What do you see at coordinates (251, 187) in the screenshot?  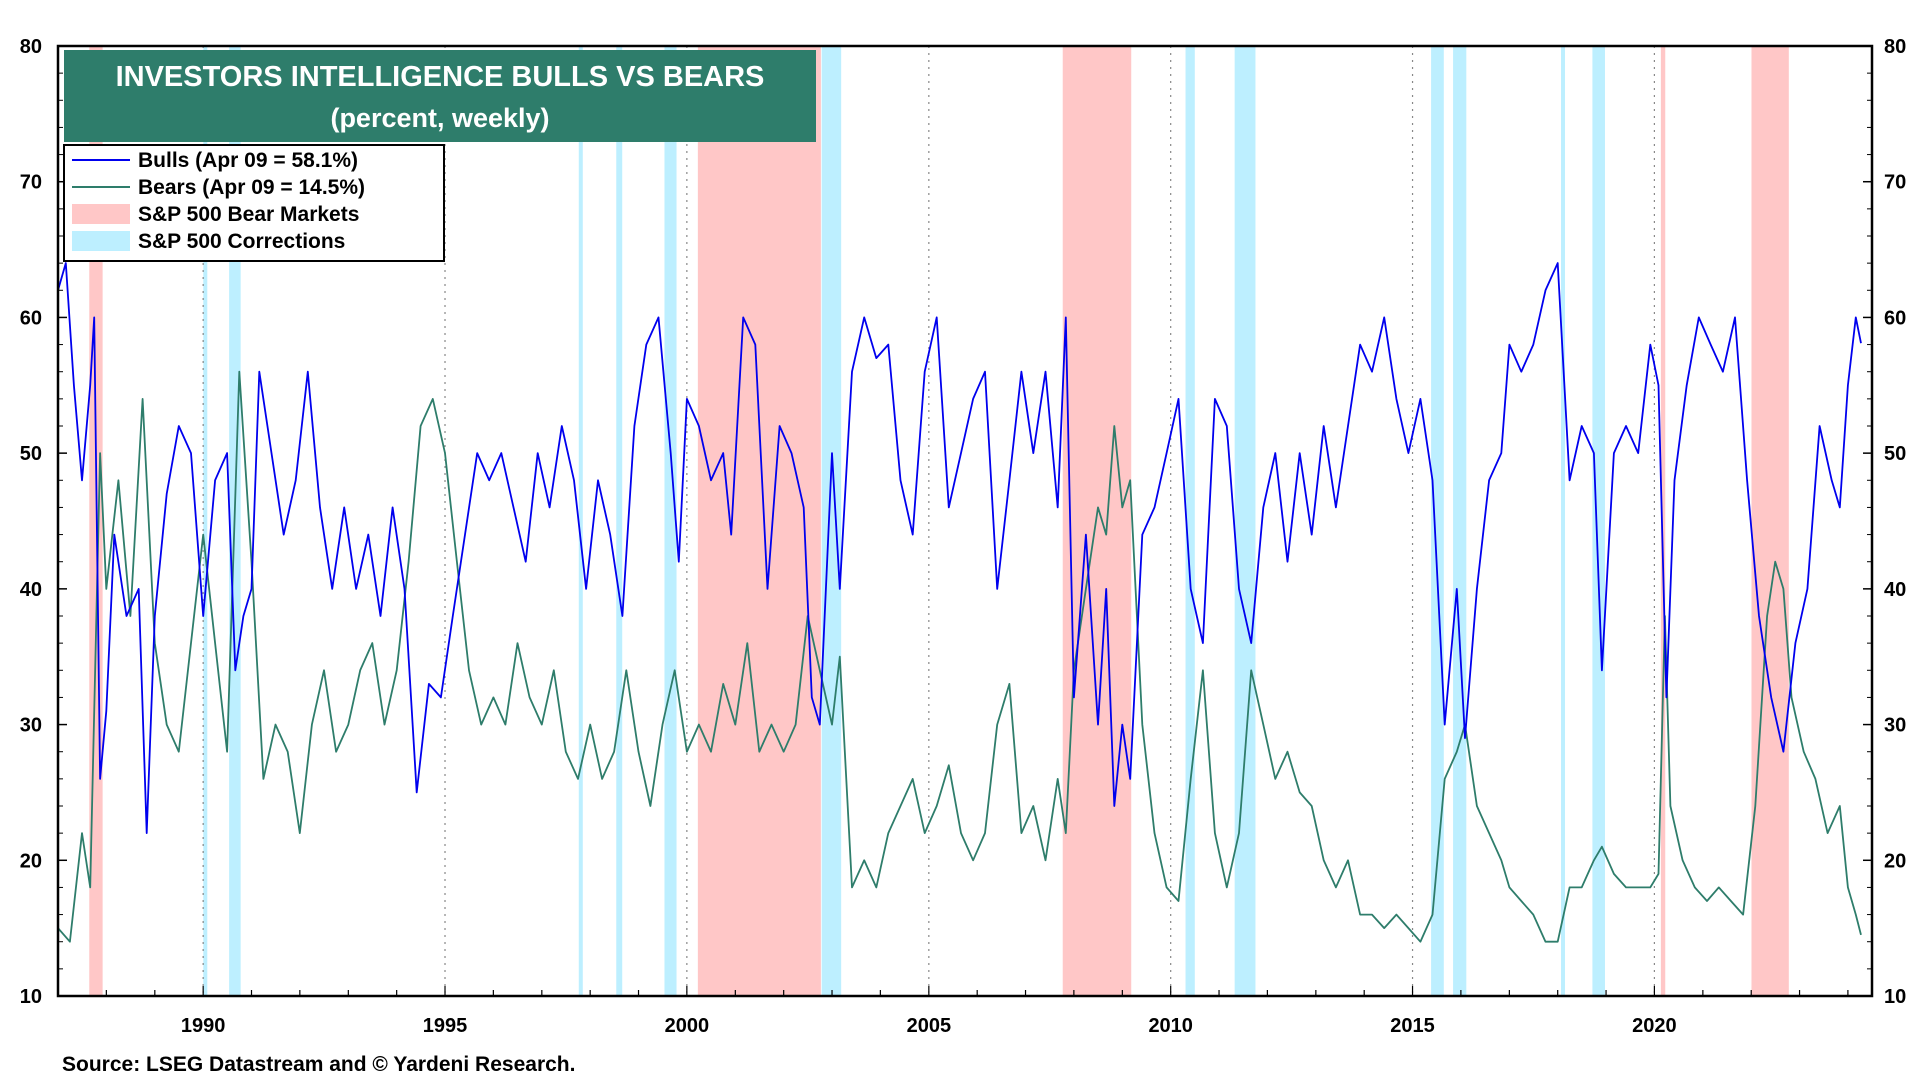 I see `legend-label-1: Bears (Apr 09 = 14.5%)` at bounding box center [251, 187].